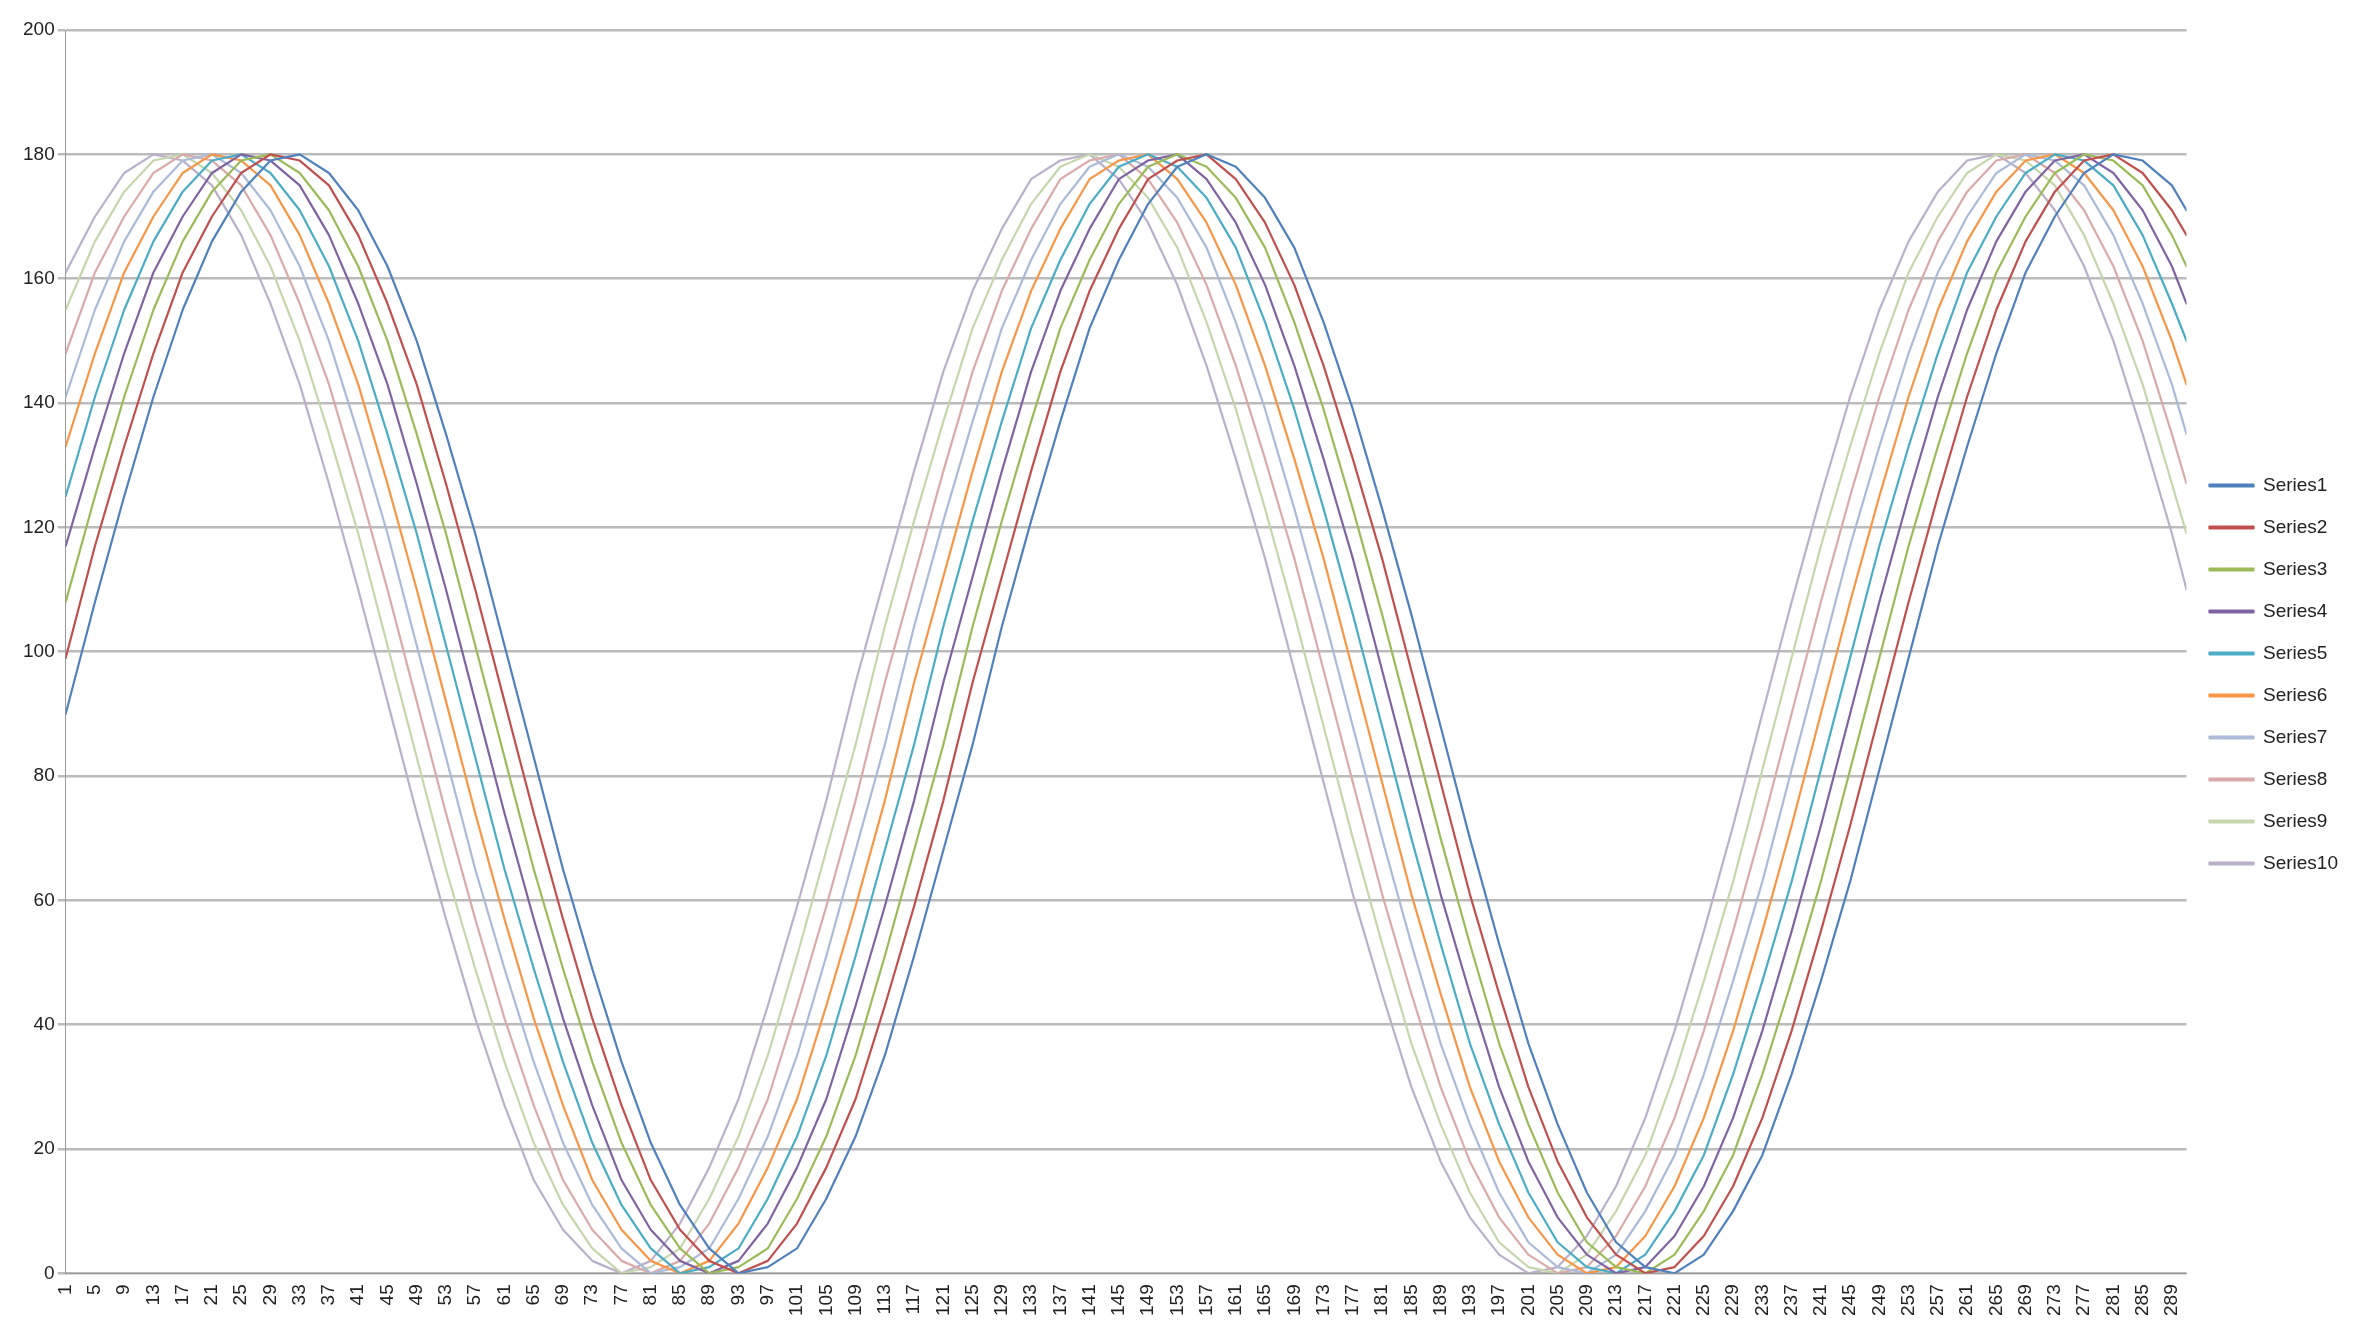 The height and width of the screenshot is (1333, 2378). What do you see at coordinates (1586, 1300) in the screenshot?
I see `x-tick-label: 209` at bounding box center [1586, 1300].